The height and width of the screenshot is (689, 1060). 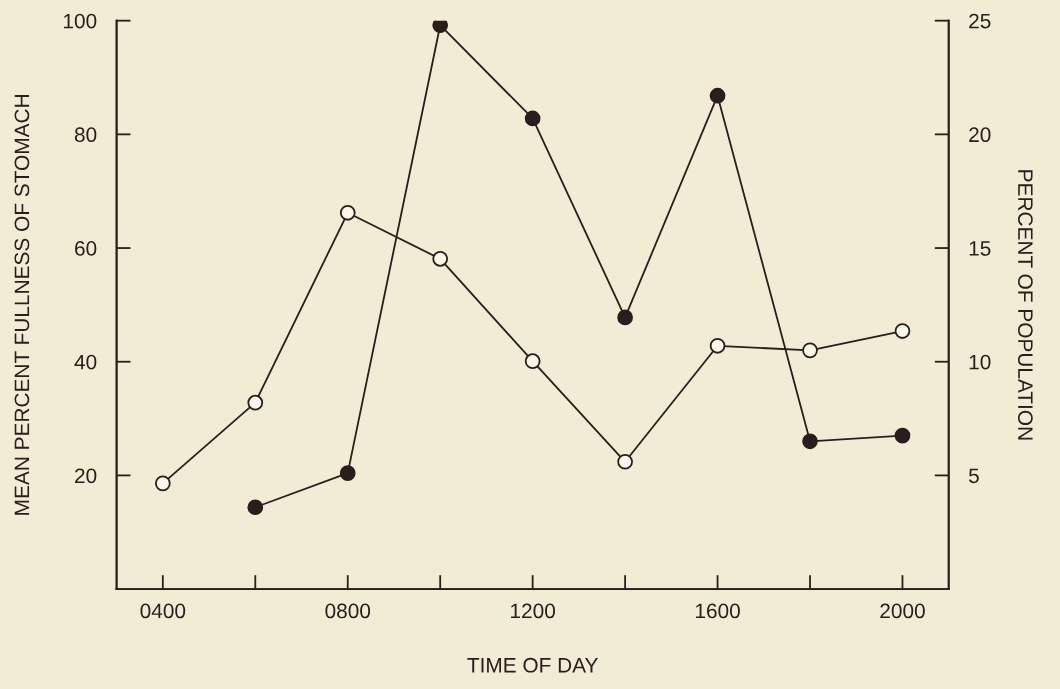 What do you see at coordinates (980, 362) in the screenshot?
I see `y2-tick-label: 10` at bounding box center [980, 362].